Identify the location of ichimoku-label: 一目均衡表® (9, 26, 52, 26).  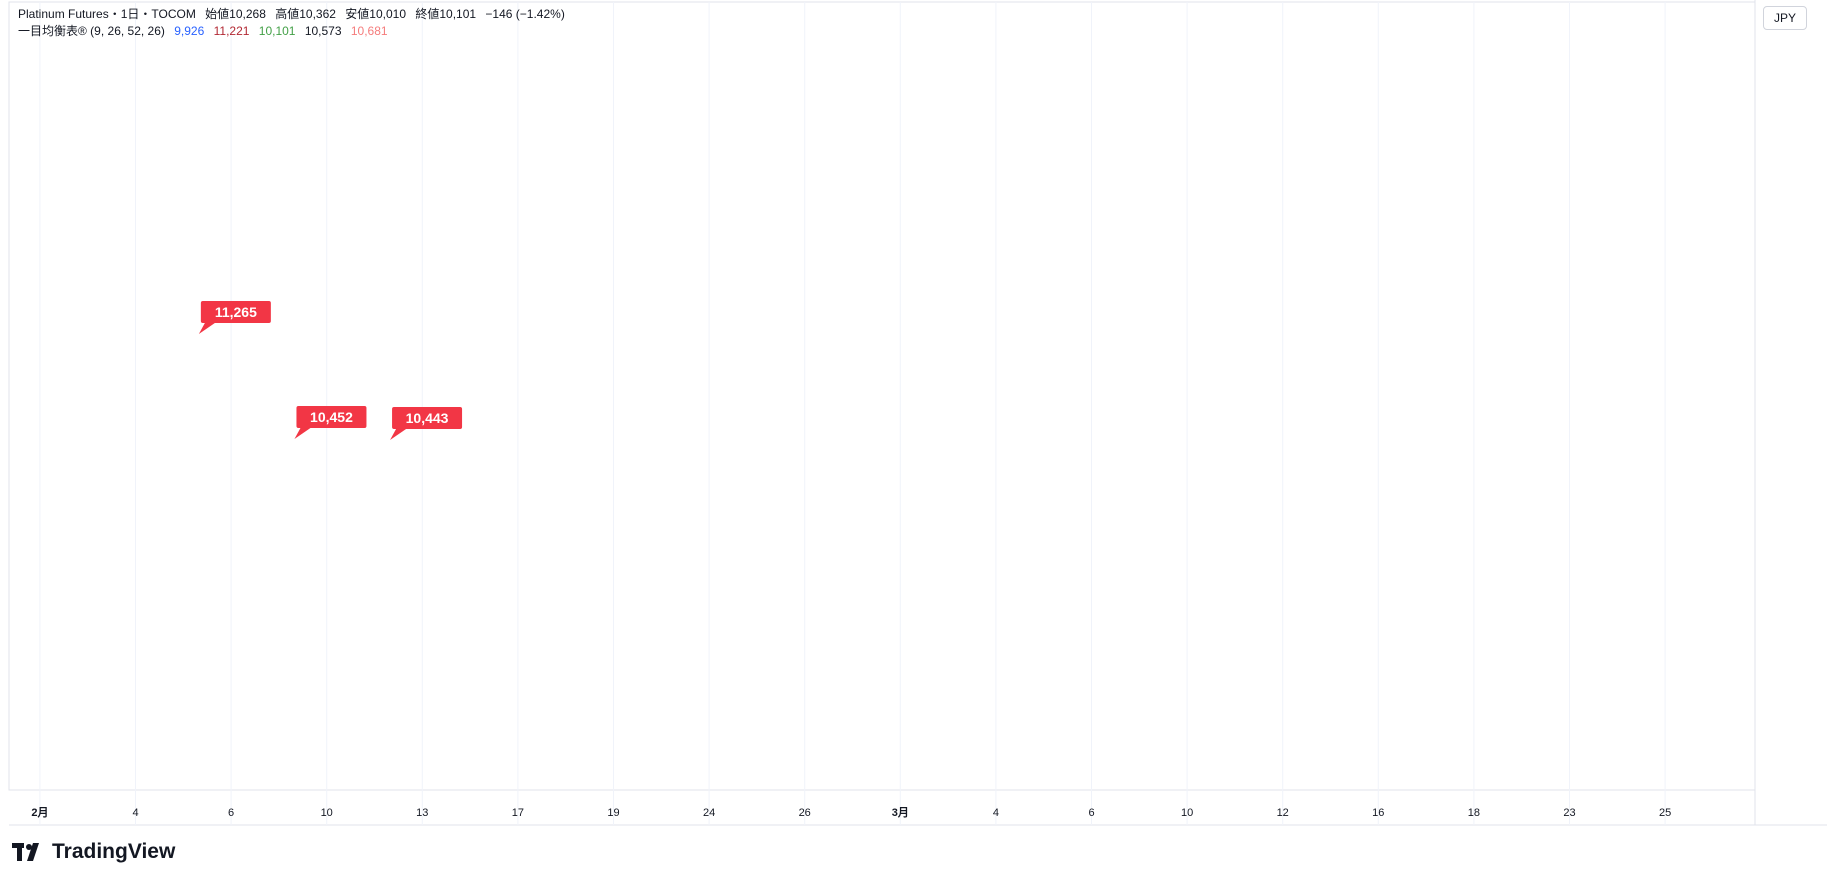
(91, 31).